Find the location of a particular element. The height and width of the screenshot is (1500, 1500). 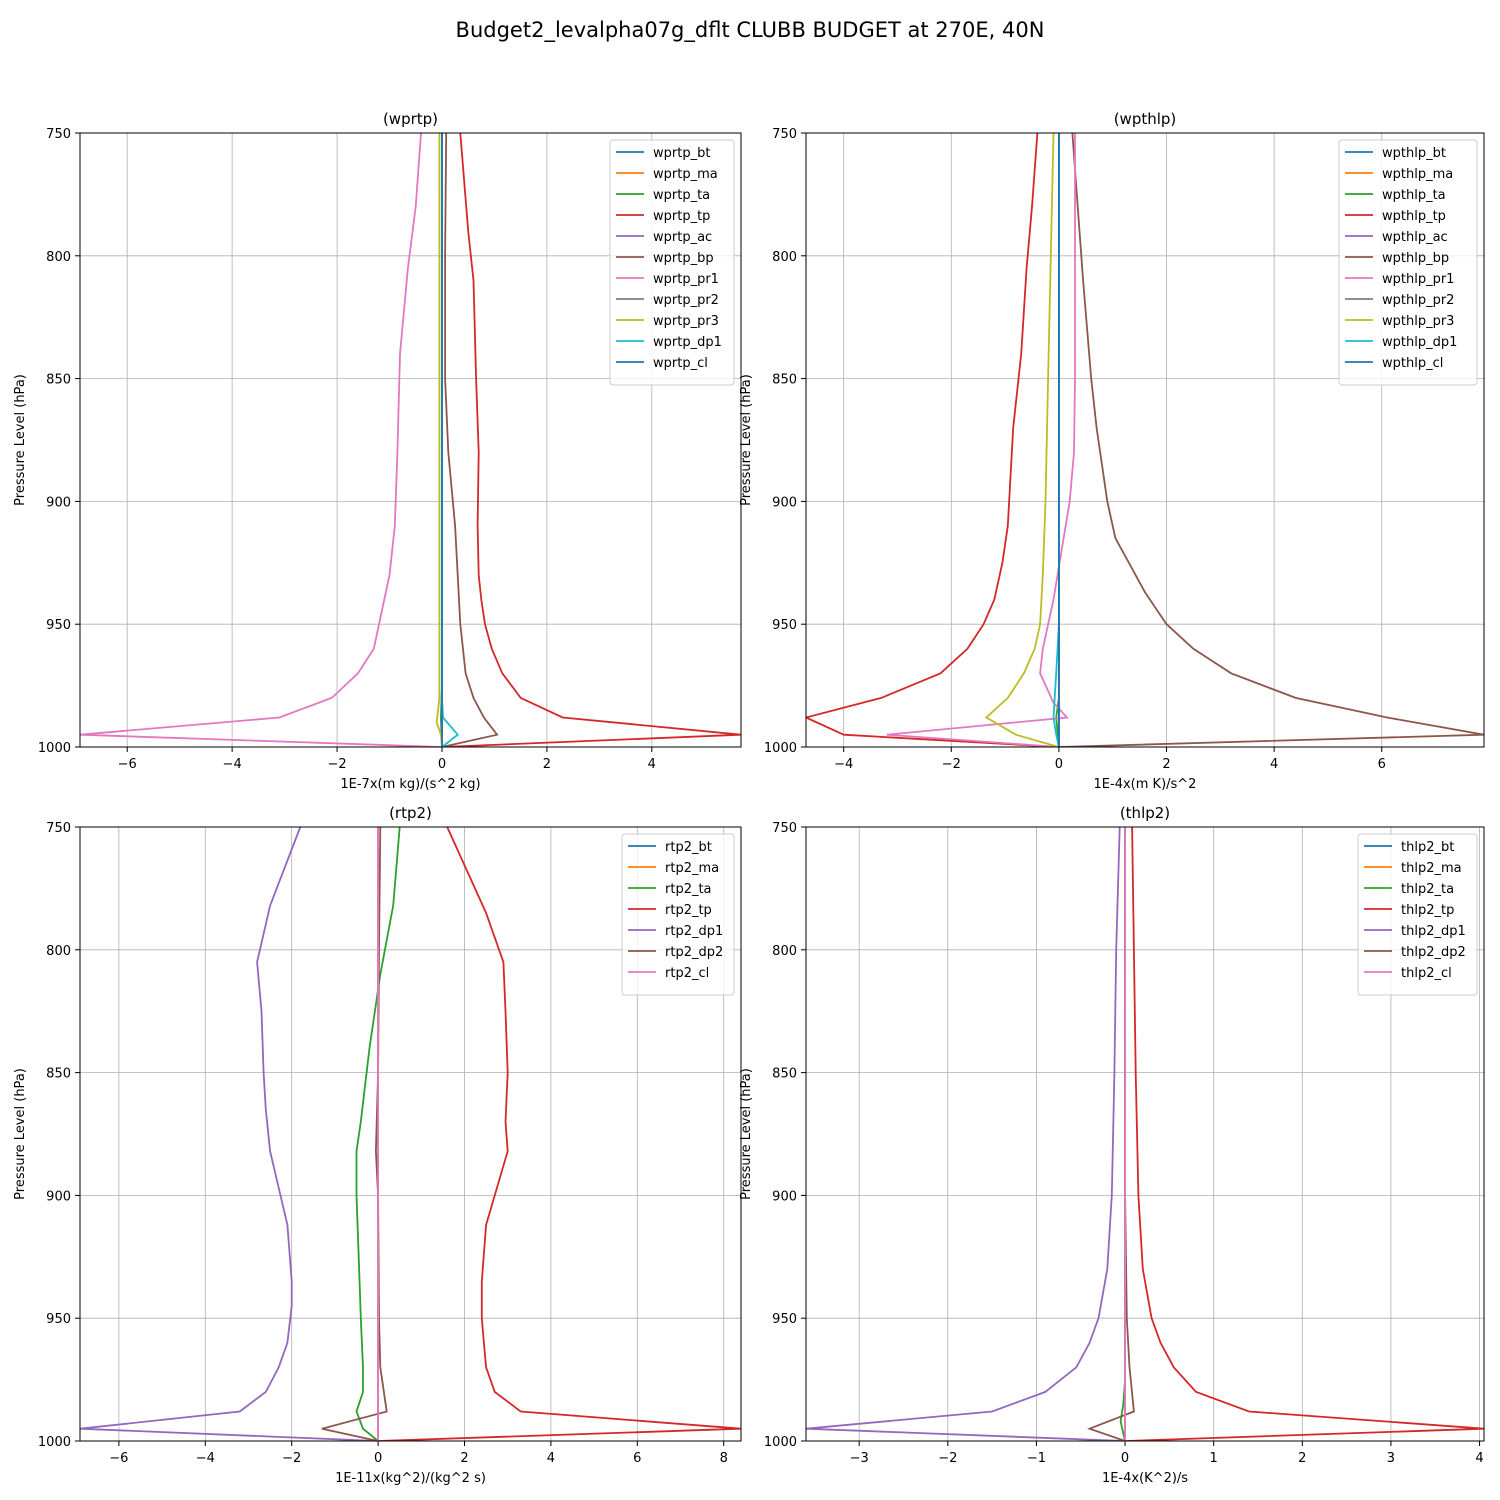

chart-title: (rtp2) is located at coordinates (410, 813).